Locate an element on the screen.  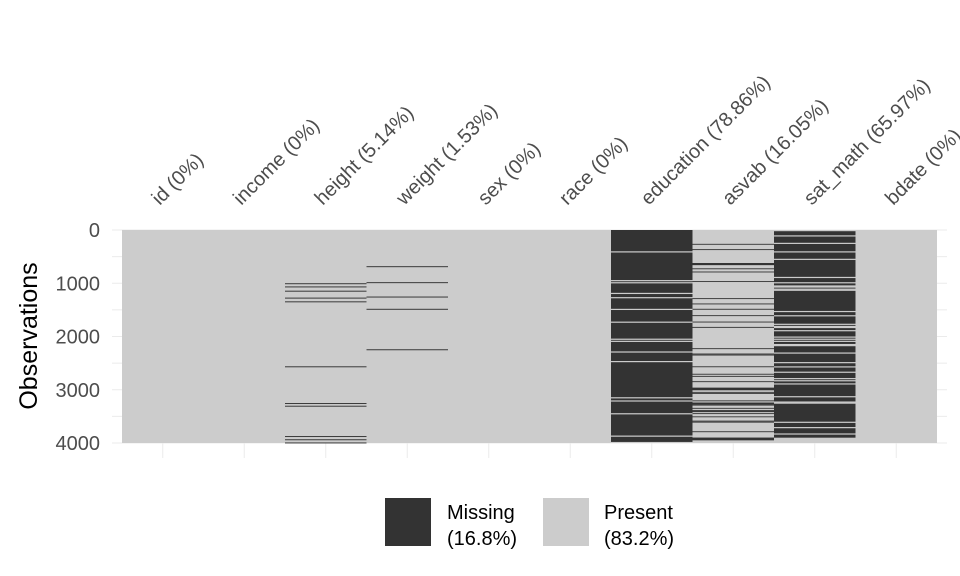
column-label-race: race (0%) is located at coordinates (593, 171).